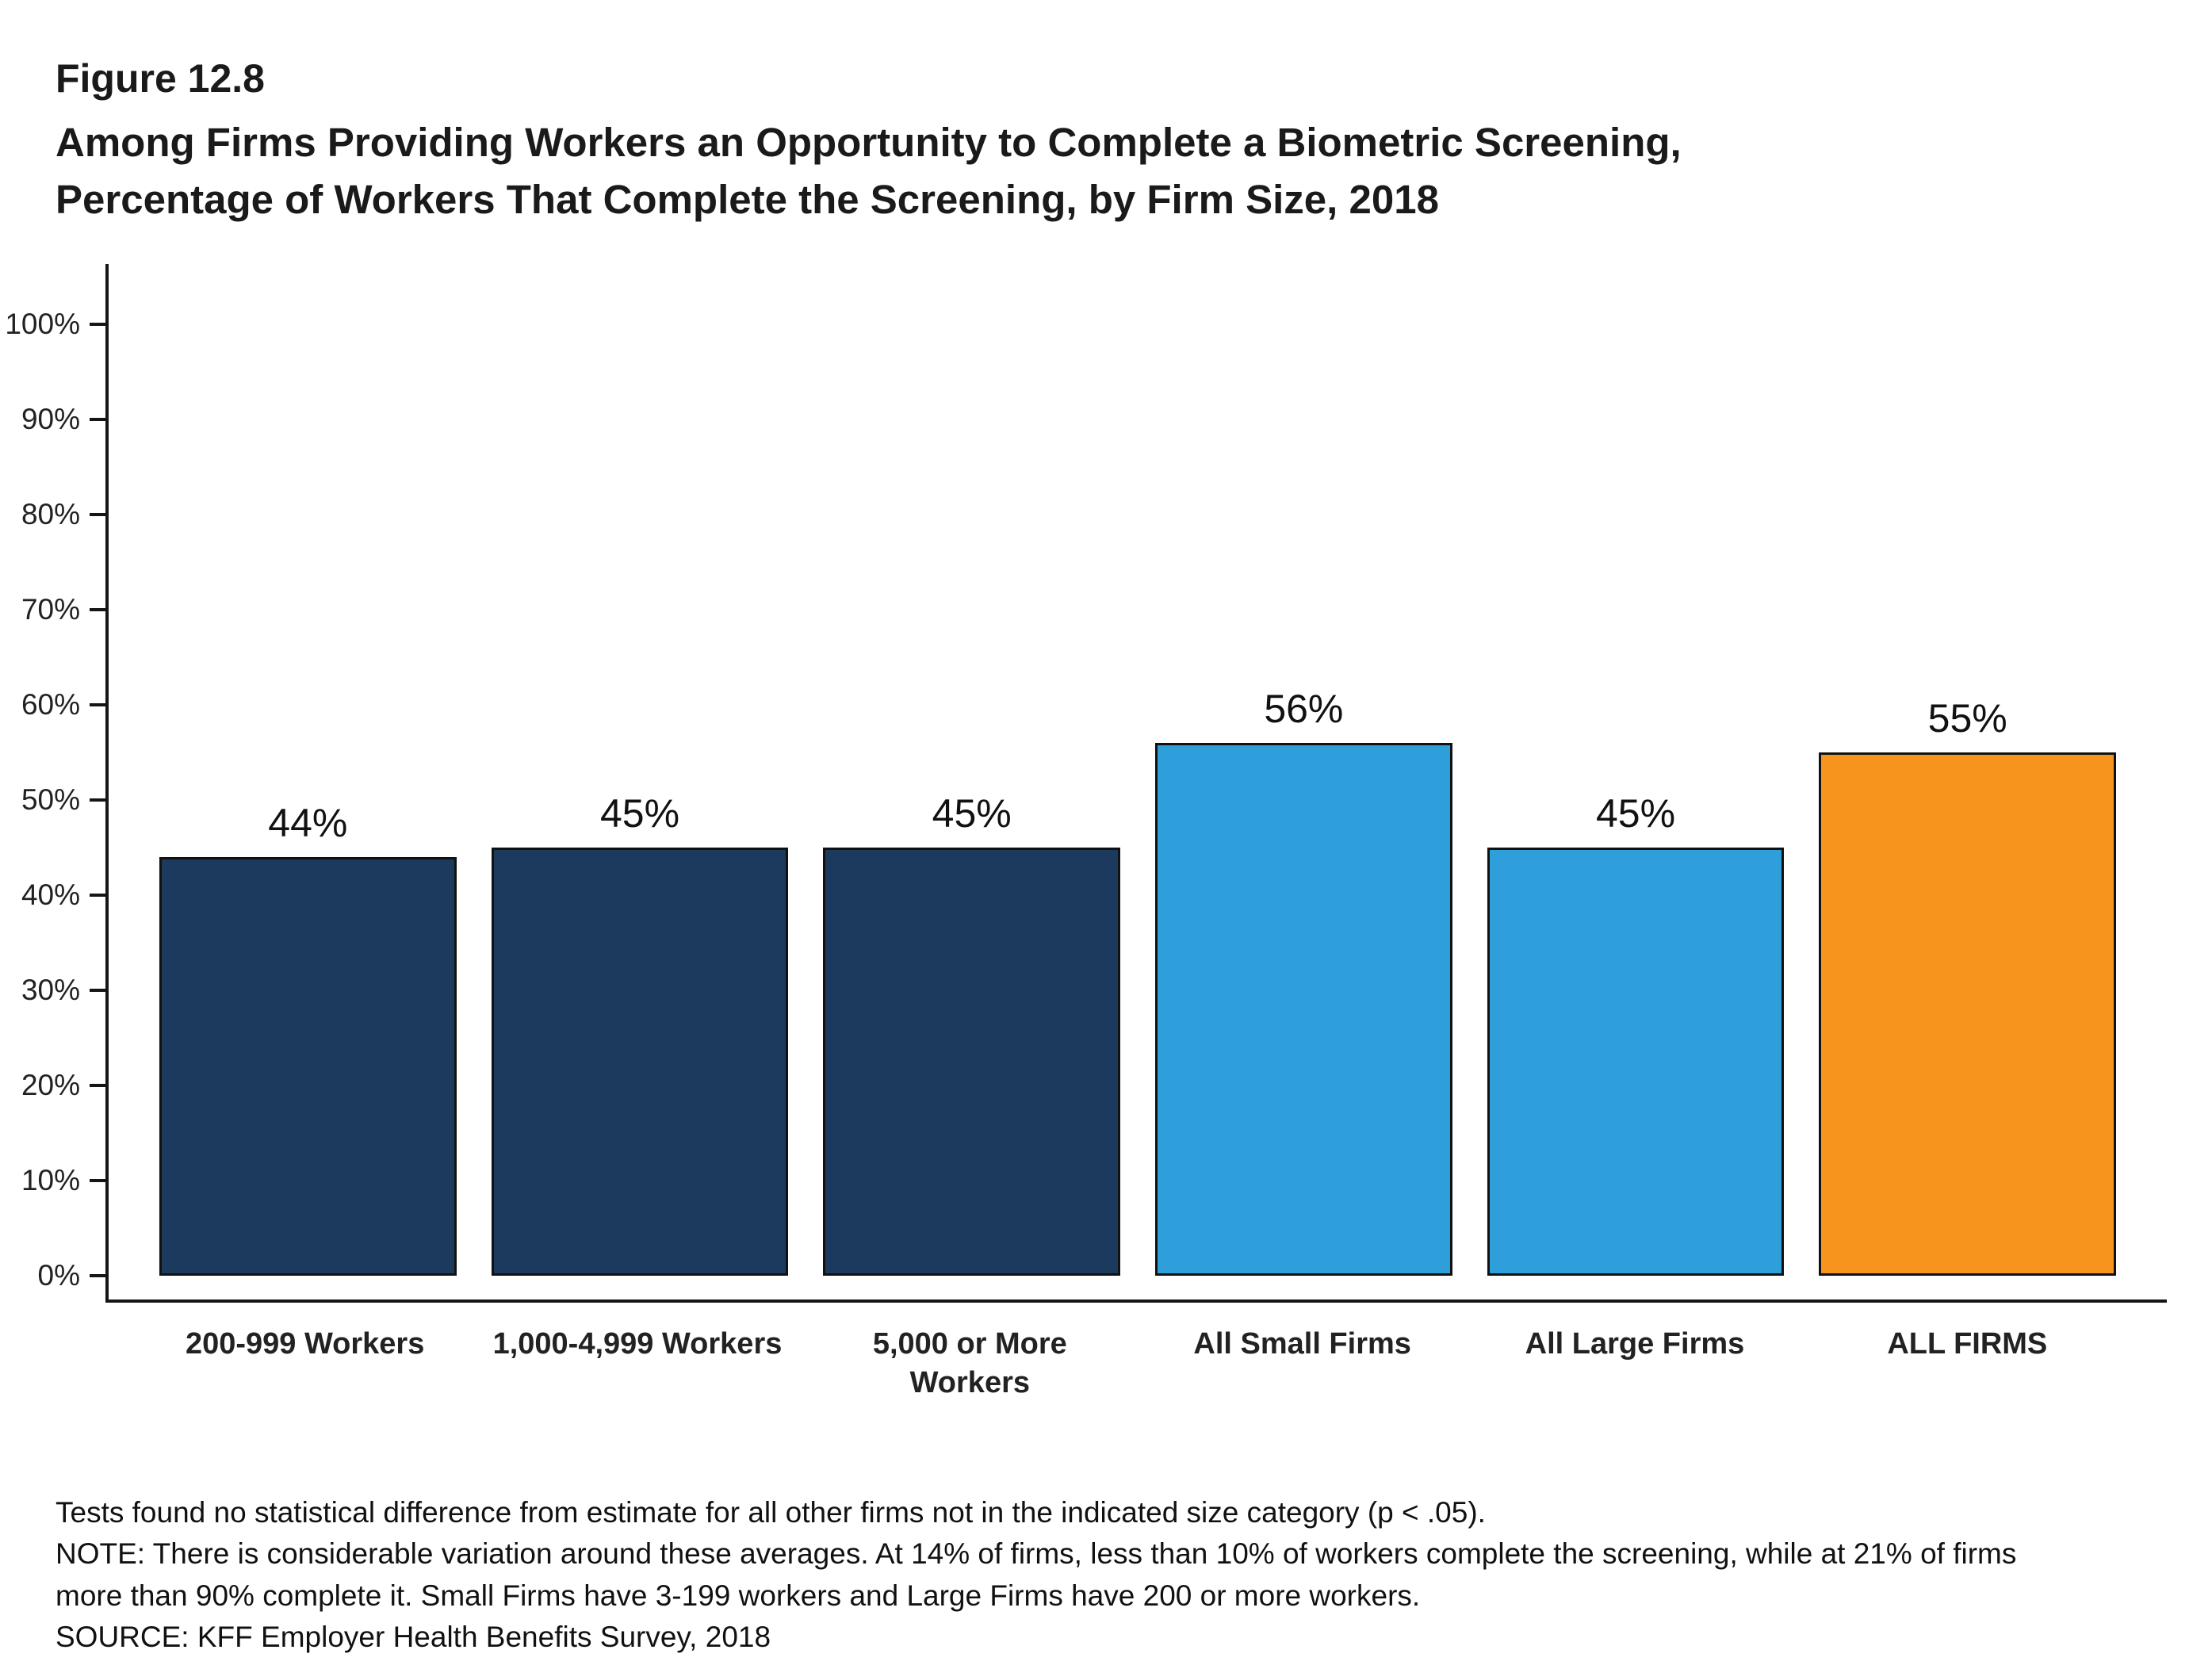 The width and height of the screenshot is (2212, 1665). What do you see at coordinates (160, 78) in the screenshot?
I see `figure-number: Figure 12.8` at bounding box center [160, 78].